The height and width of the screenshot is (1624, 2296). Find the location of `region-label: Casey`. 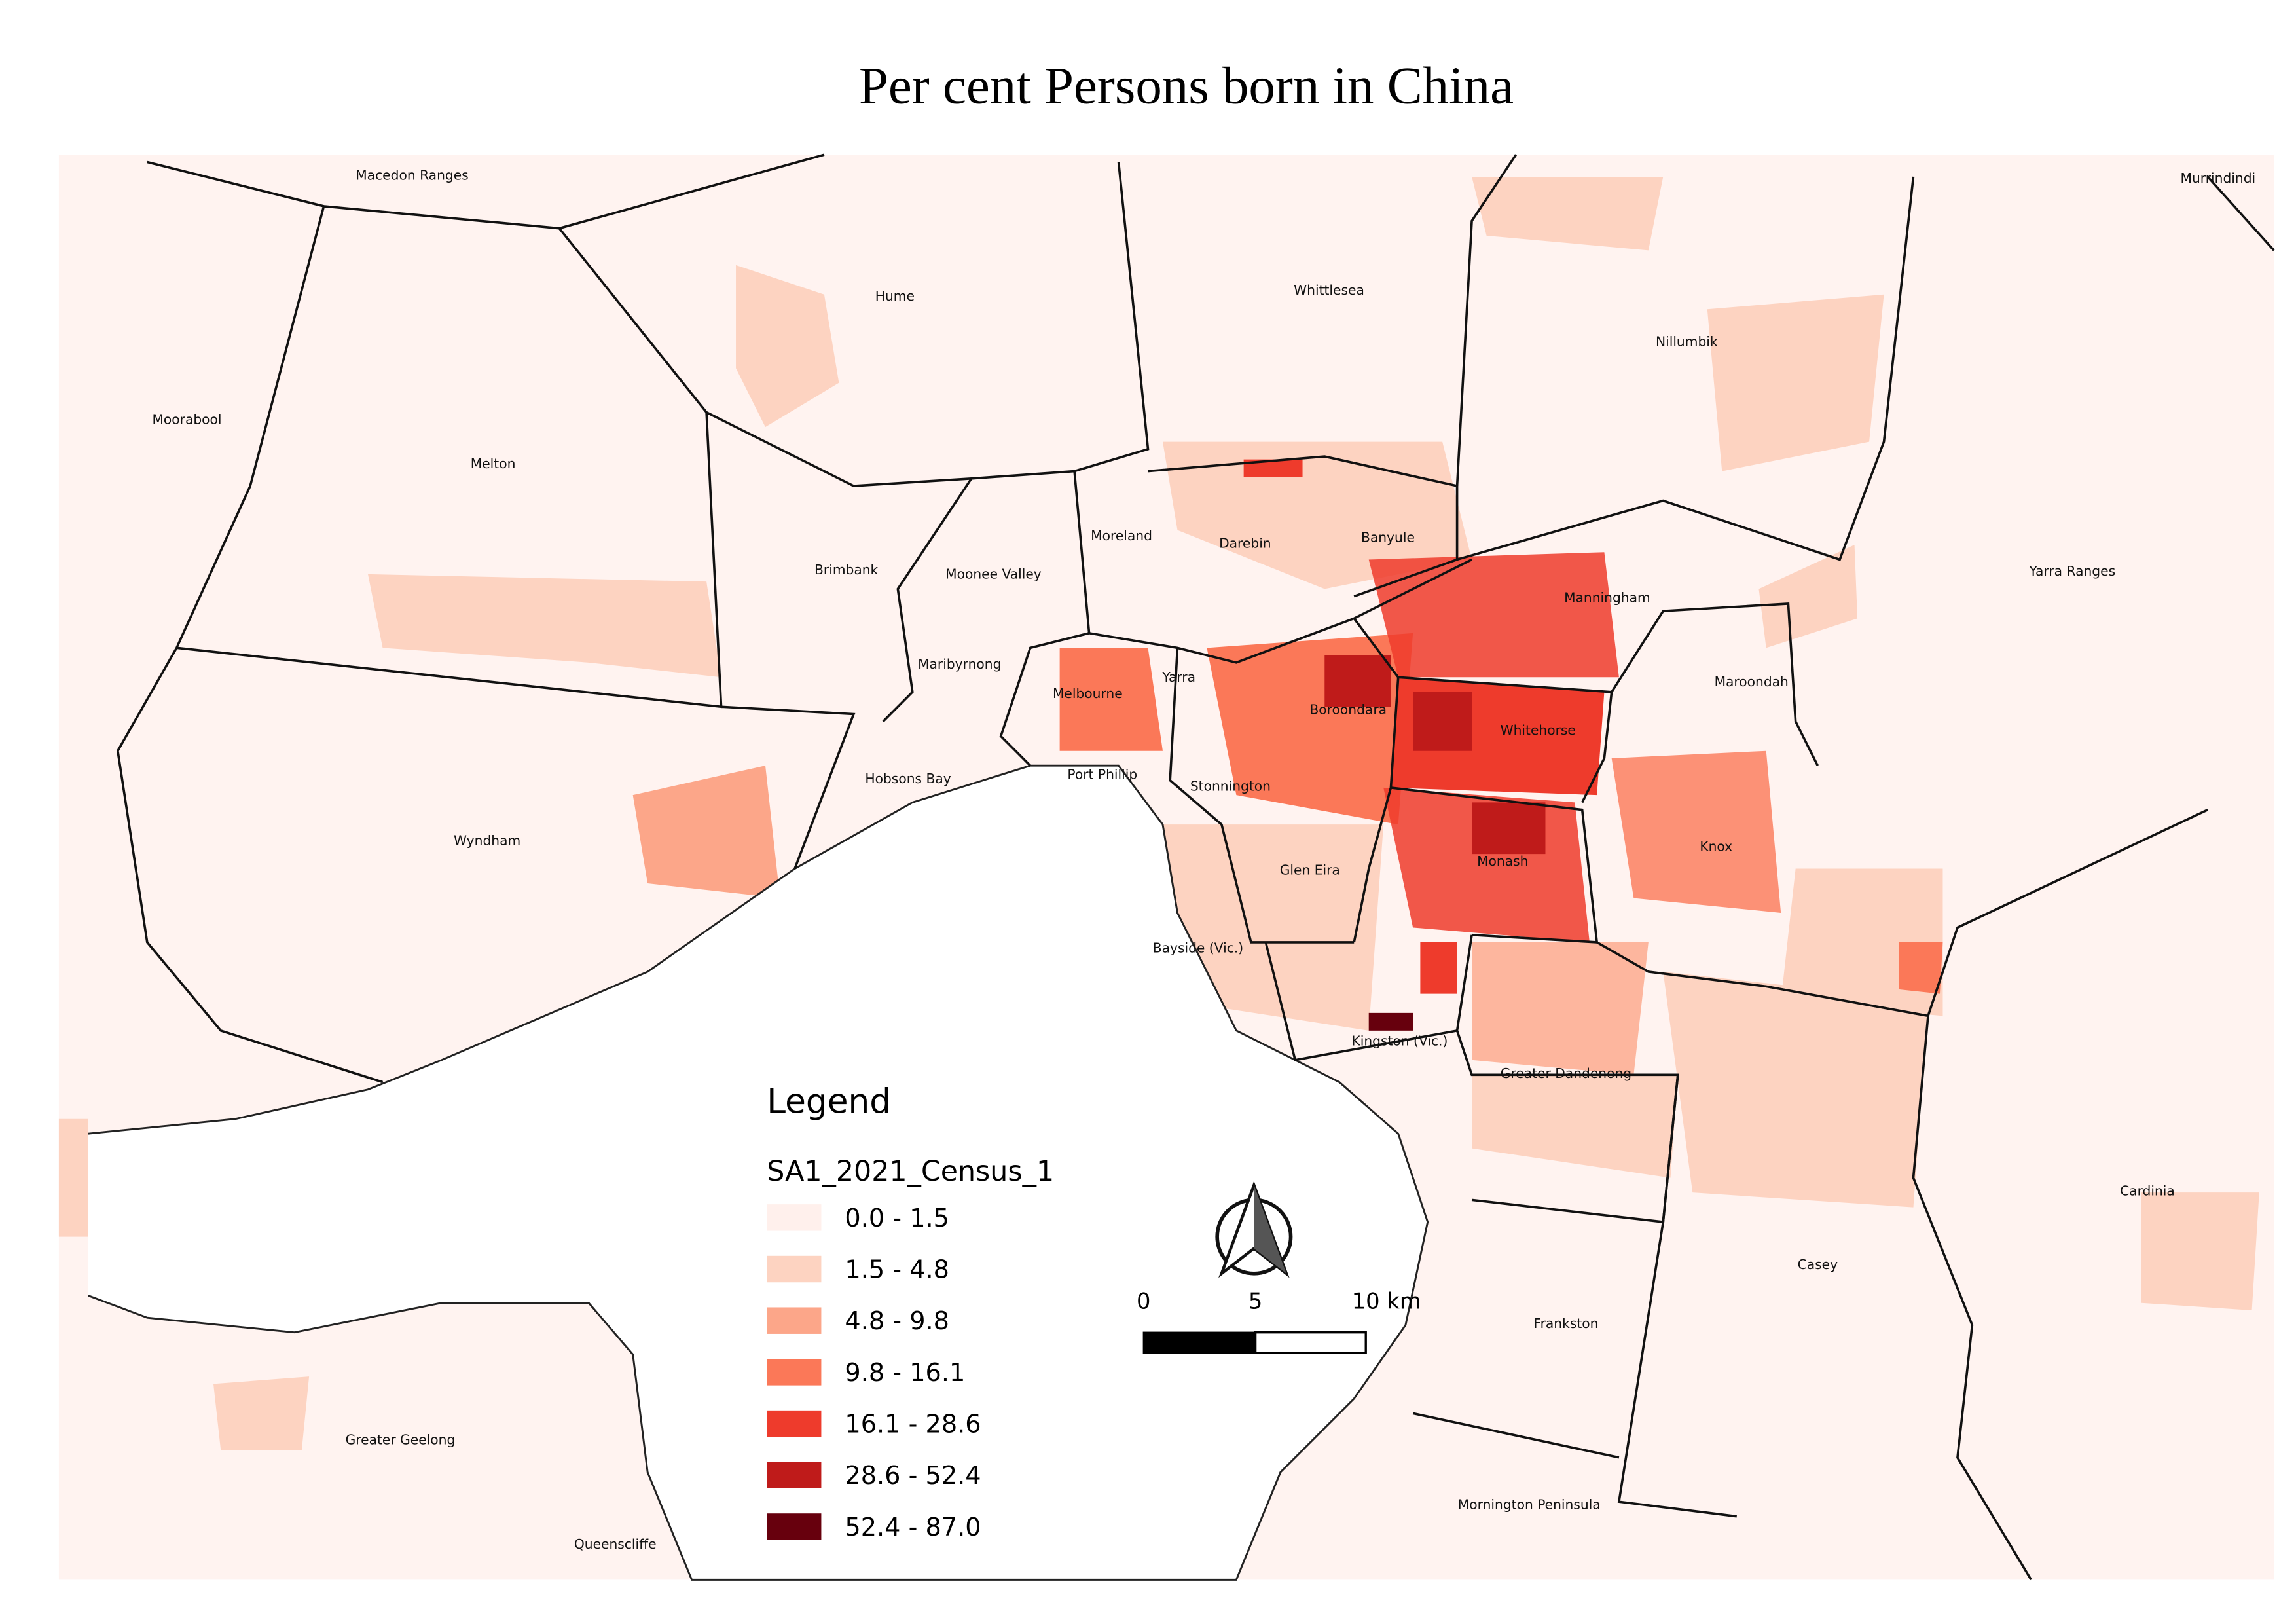

region-label: Casey is located at coordinates (1818, 1264).